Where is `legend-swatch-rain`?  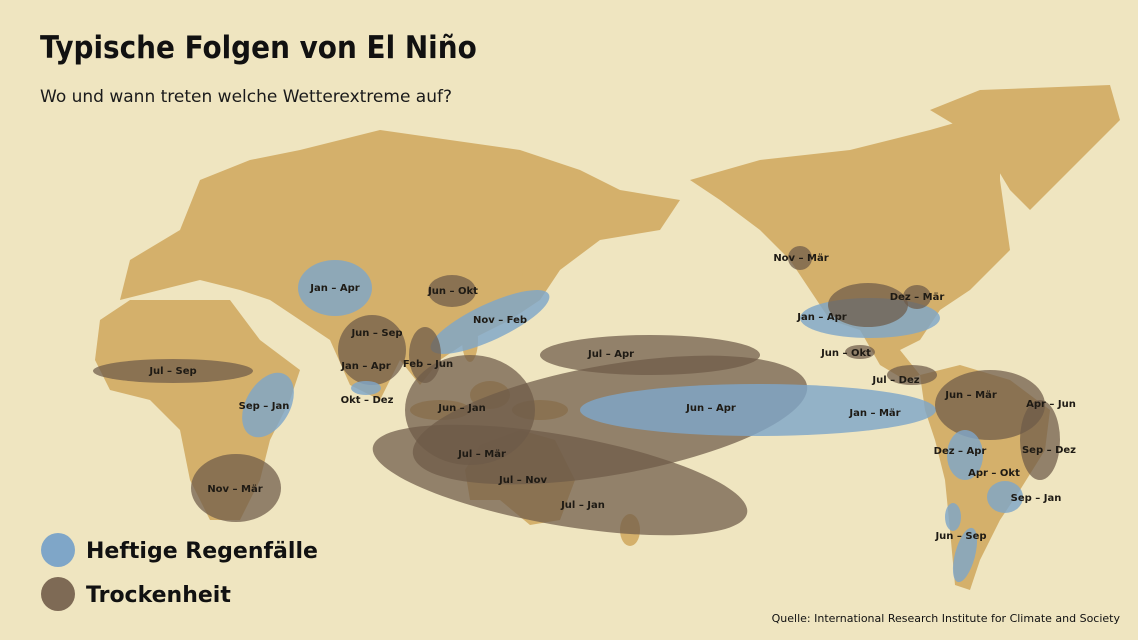
legend-swatch-rain is located at coordinates (58, 550).